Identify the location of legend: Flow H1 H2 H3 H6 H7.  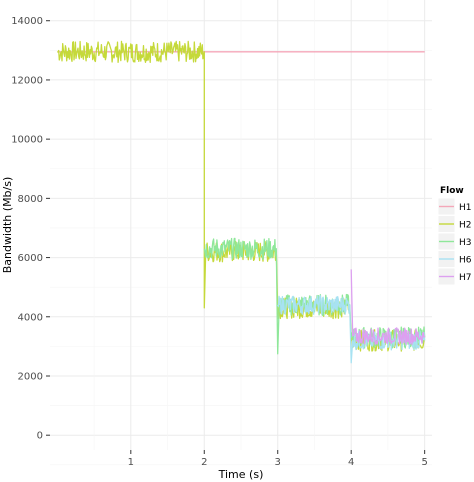
(454, 236).